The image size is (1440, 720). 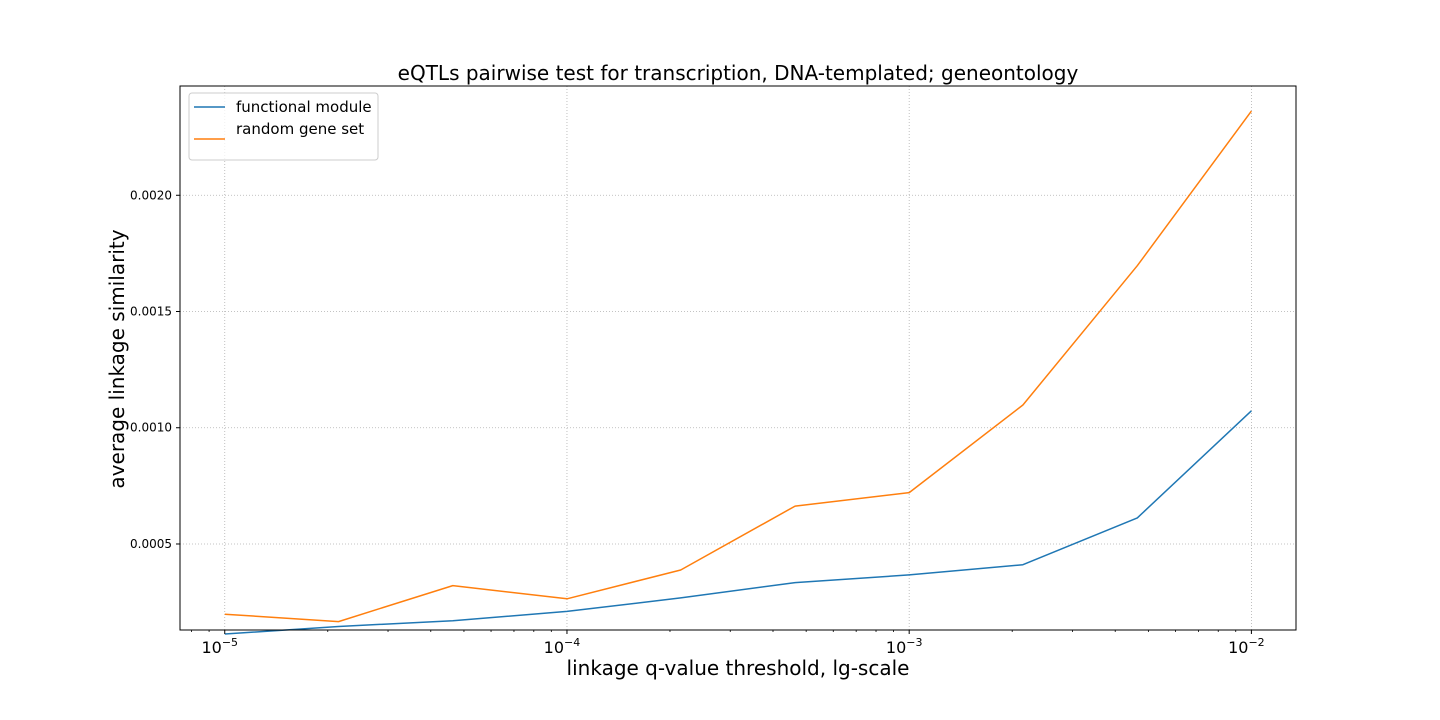 I want to click on x-tick-label: 10⁻⁵, so click(x=219, y=646).